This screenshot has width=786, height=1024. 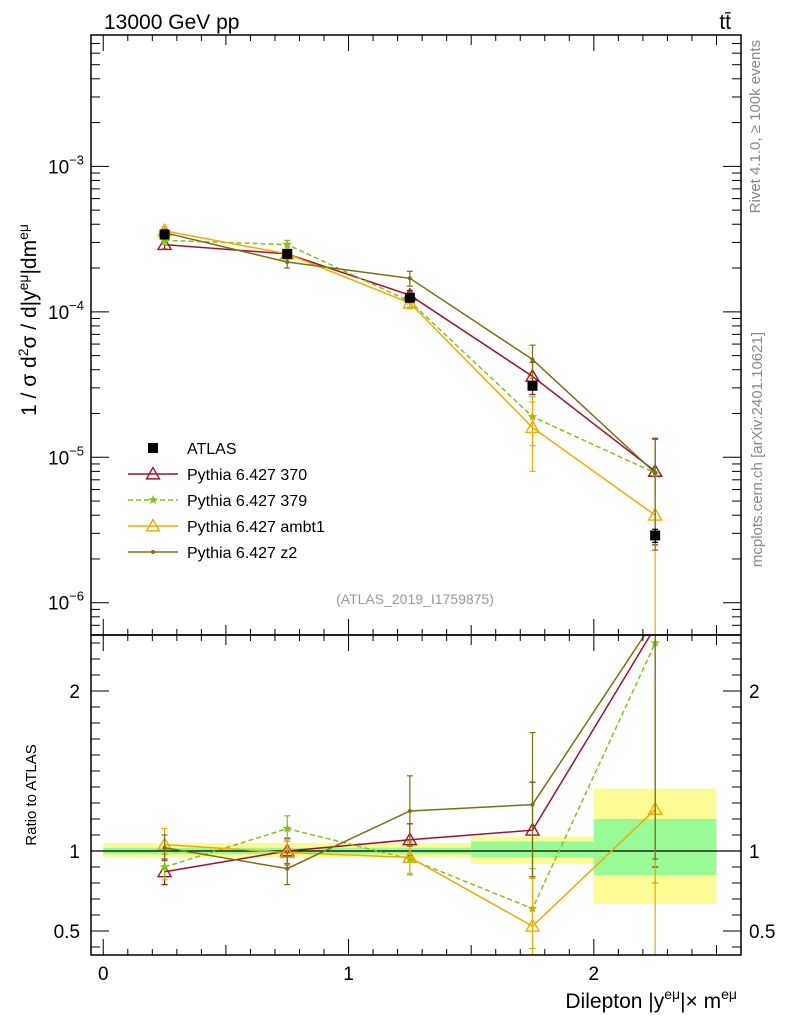 I want to click on energy-label: 13000 GeV pp, so click(x=171, y=22).